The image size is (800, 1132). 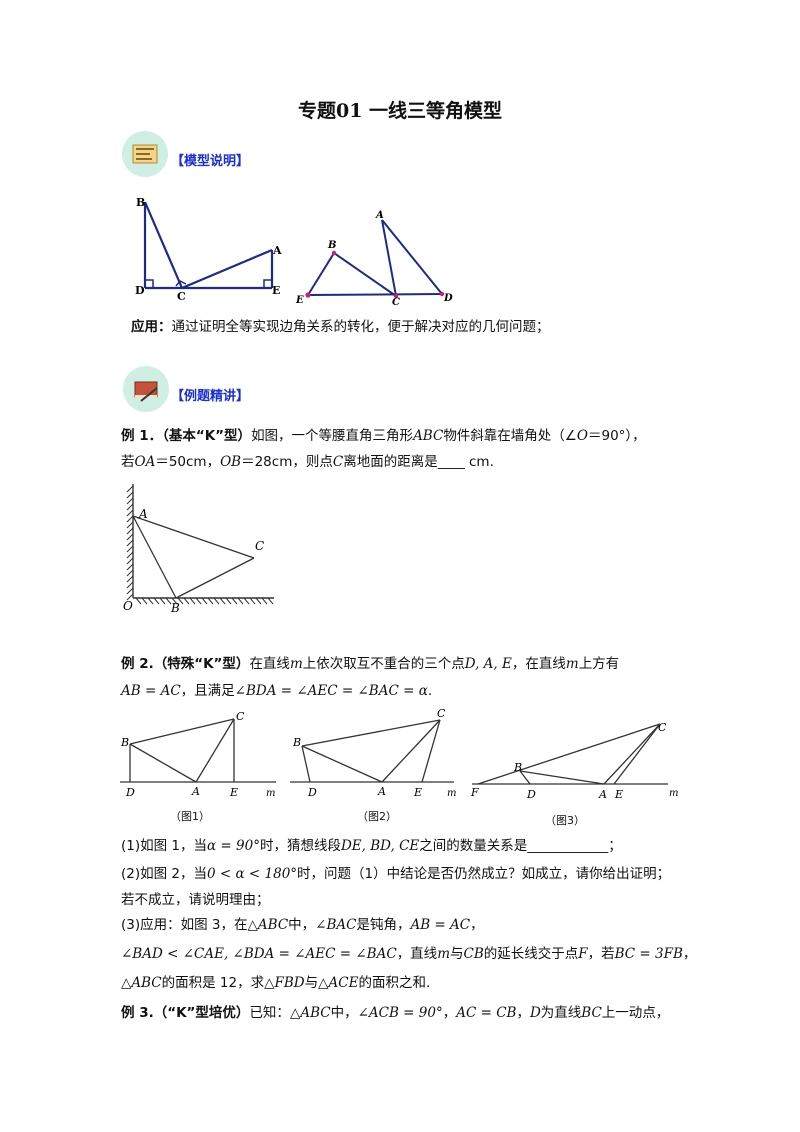 What do you see at coordinates (360, 327) in the screenshot?
I see `application-text: 通过证明全等实现边角关系的转化，便于解决对应的几何问题；` at bounding box center [360, 327].